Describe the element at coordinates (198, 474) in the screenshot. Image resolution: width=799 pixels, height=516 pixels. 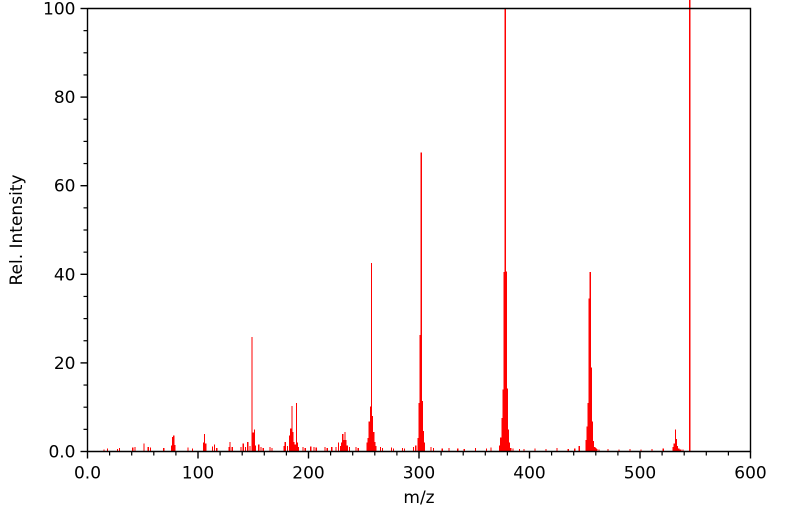
I see `x-tick-label: 100` at that location.